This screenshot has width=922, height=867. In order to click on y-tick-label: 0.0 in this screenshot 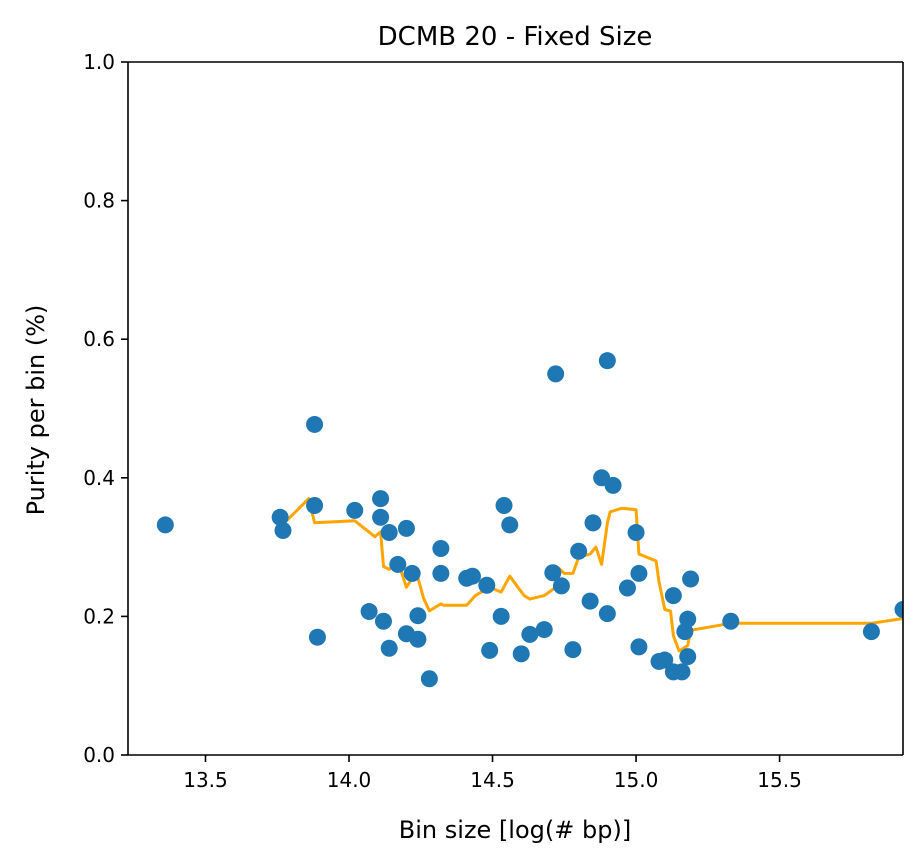, I will do `click(99, 755)`.